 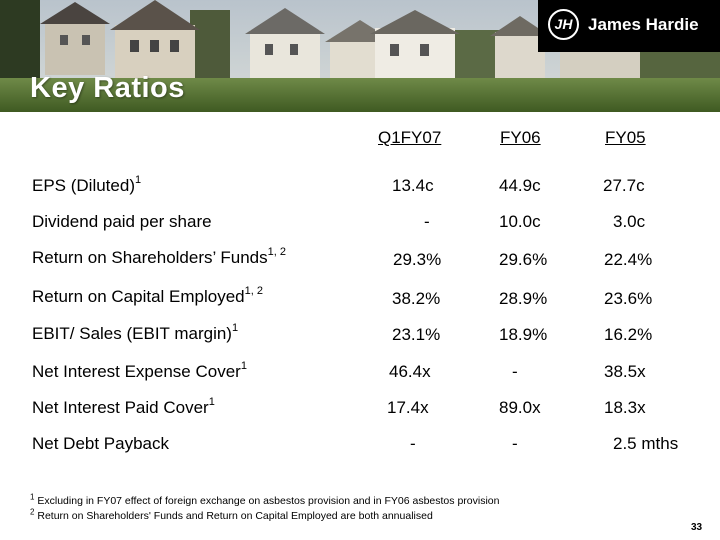 What do you see at coordinates (520, 407) in the screenshot?
I see `row-value-fy06: 89.0x` at bounding box center [520, 407].